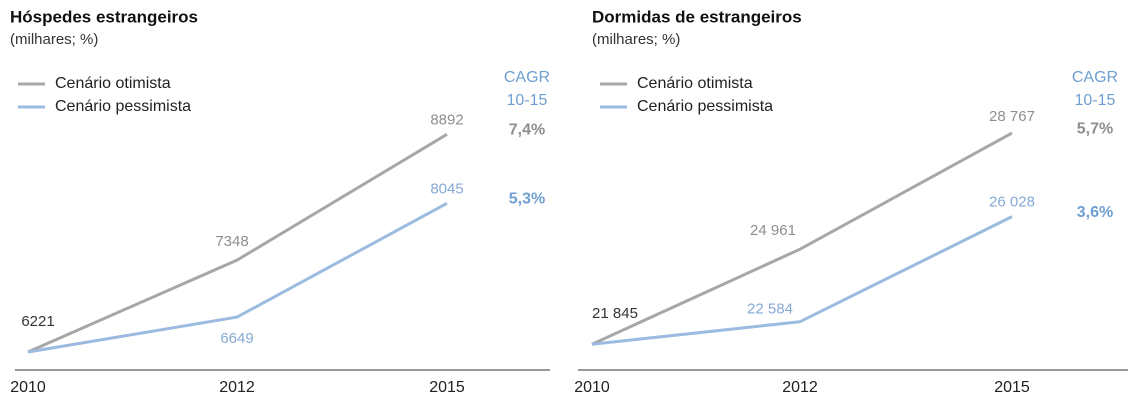 This screenshot has width=1128, height=400. I want to click on data-label: 22 584, so click(770, 309).